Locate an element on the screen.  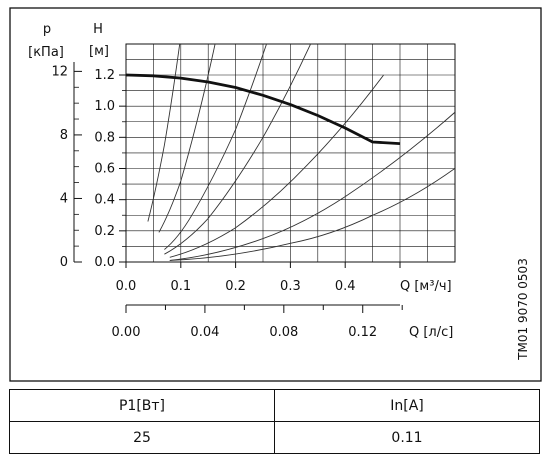
x2-tick-label: 0.04 is located at coordinates (204, 332).